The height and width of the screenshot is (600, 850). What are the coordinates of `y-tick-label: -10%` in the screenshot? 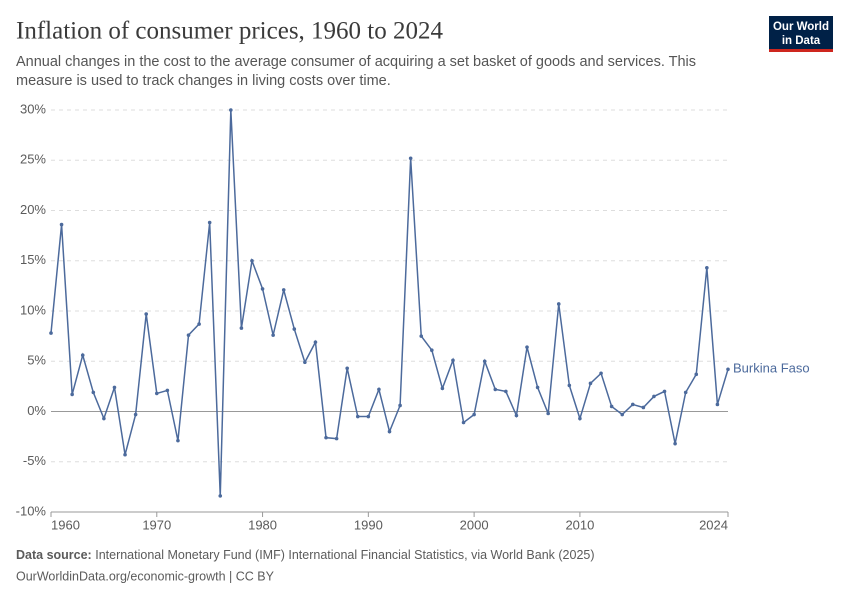 It's located at (31, 510).